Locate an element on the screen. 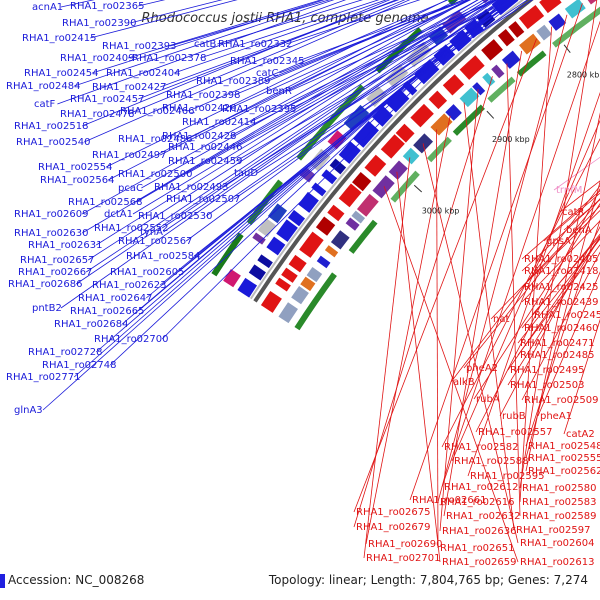  reverse-gene-label: pheA2 is located at coordinates (482, 368).